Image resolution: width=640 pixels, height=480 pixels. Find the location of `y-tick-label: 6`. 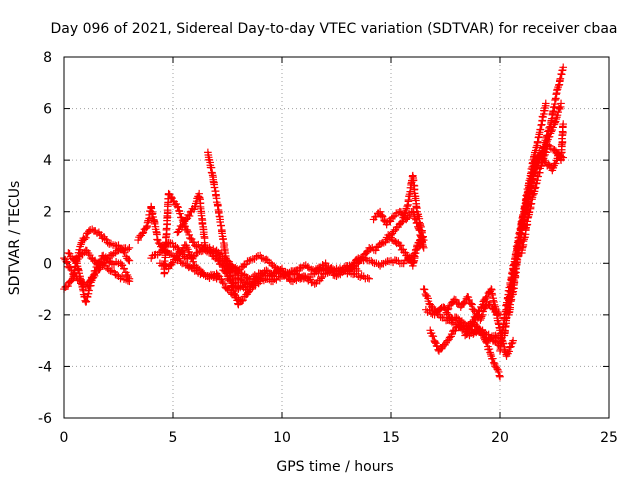

y-tick-label: 6 is located at coordinates (47, 110).